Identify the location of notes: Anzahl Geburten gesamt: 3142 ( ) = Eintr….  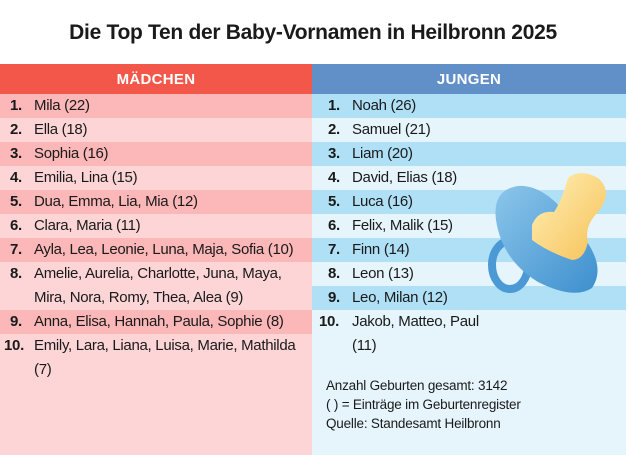
(476, 404).